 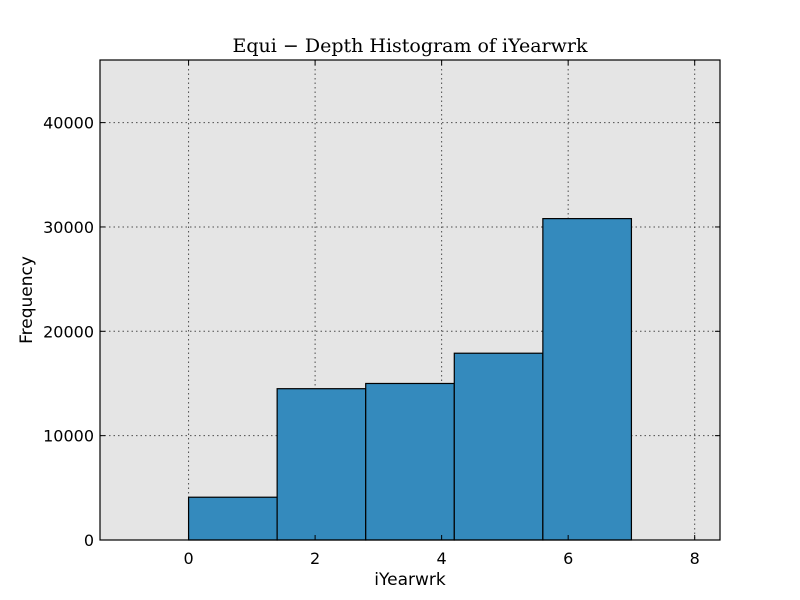 I want to click on x-axis-label: iYearwrk, so click(x=410, y=580).